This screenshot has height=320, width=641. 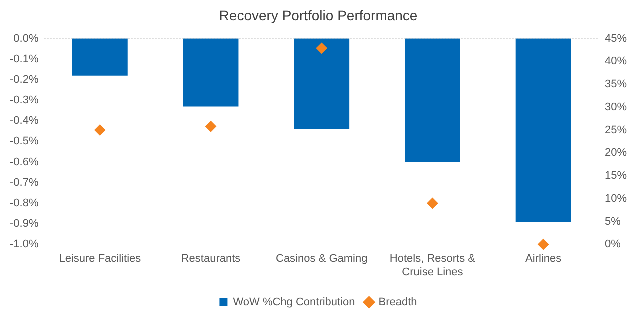 I want to click on legend-label: WoW %Chg Contribution, so click(x=294, y=302).